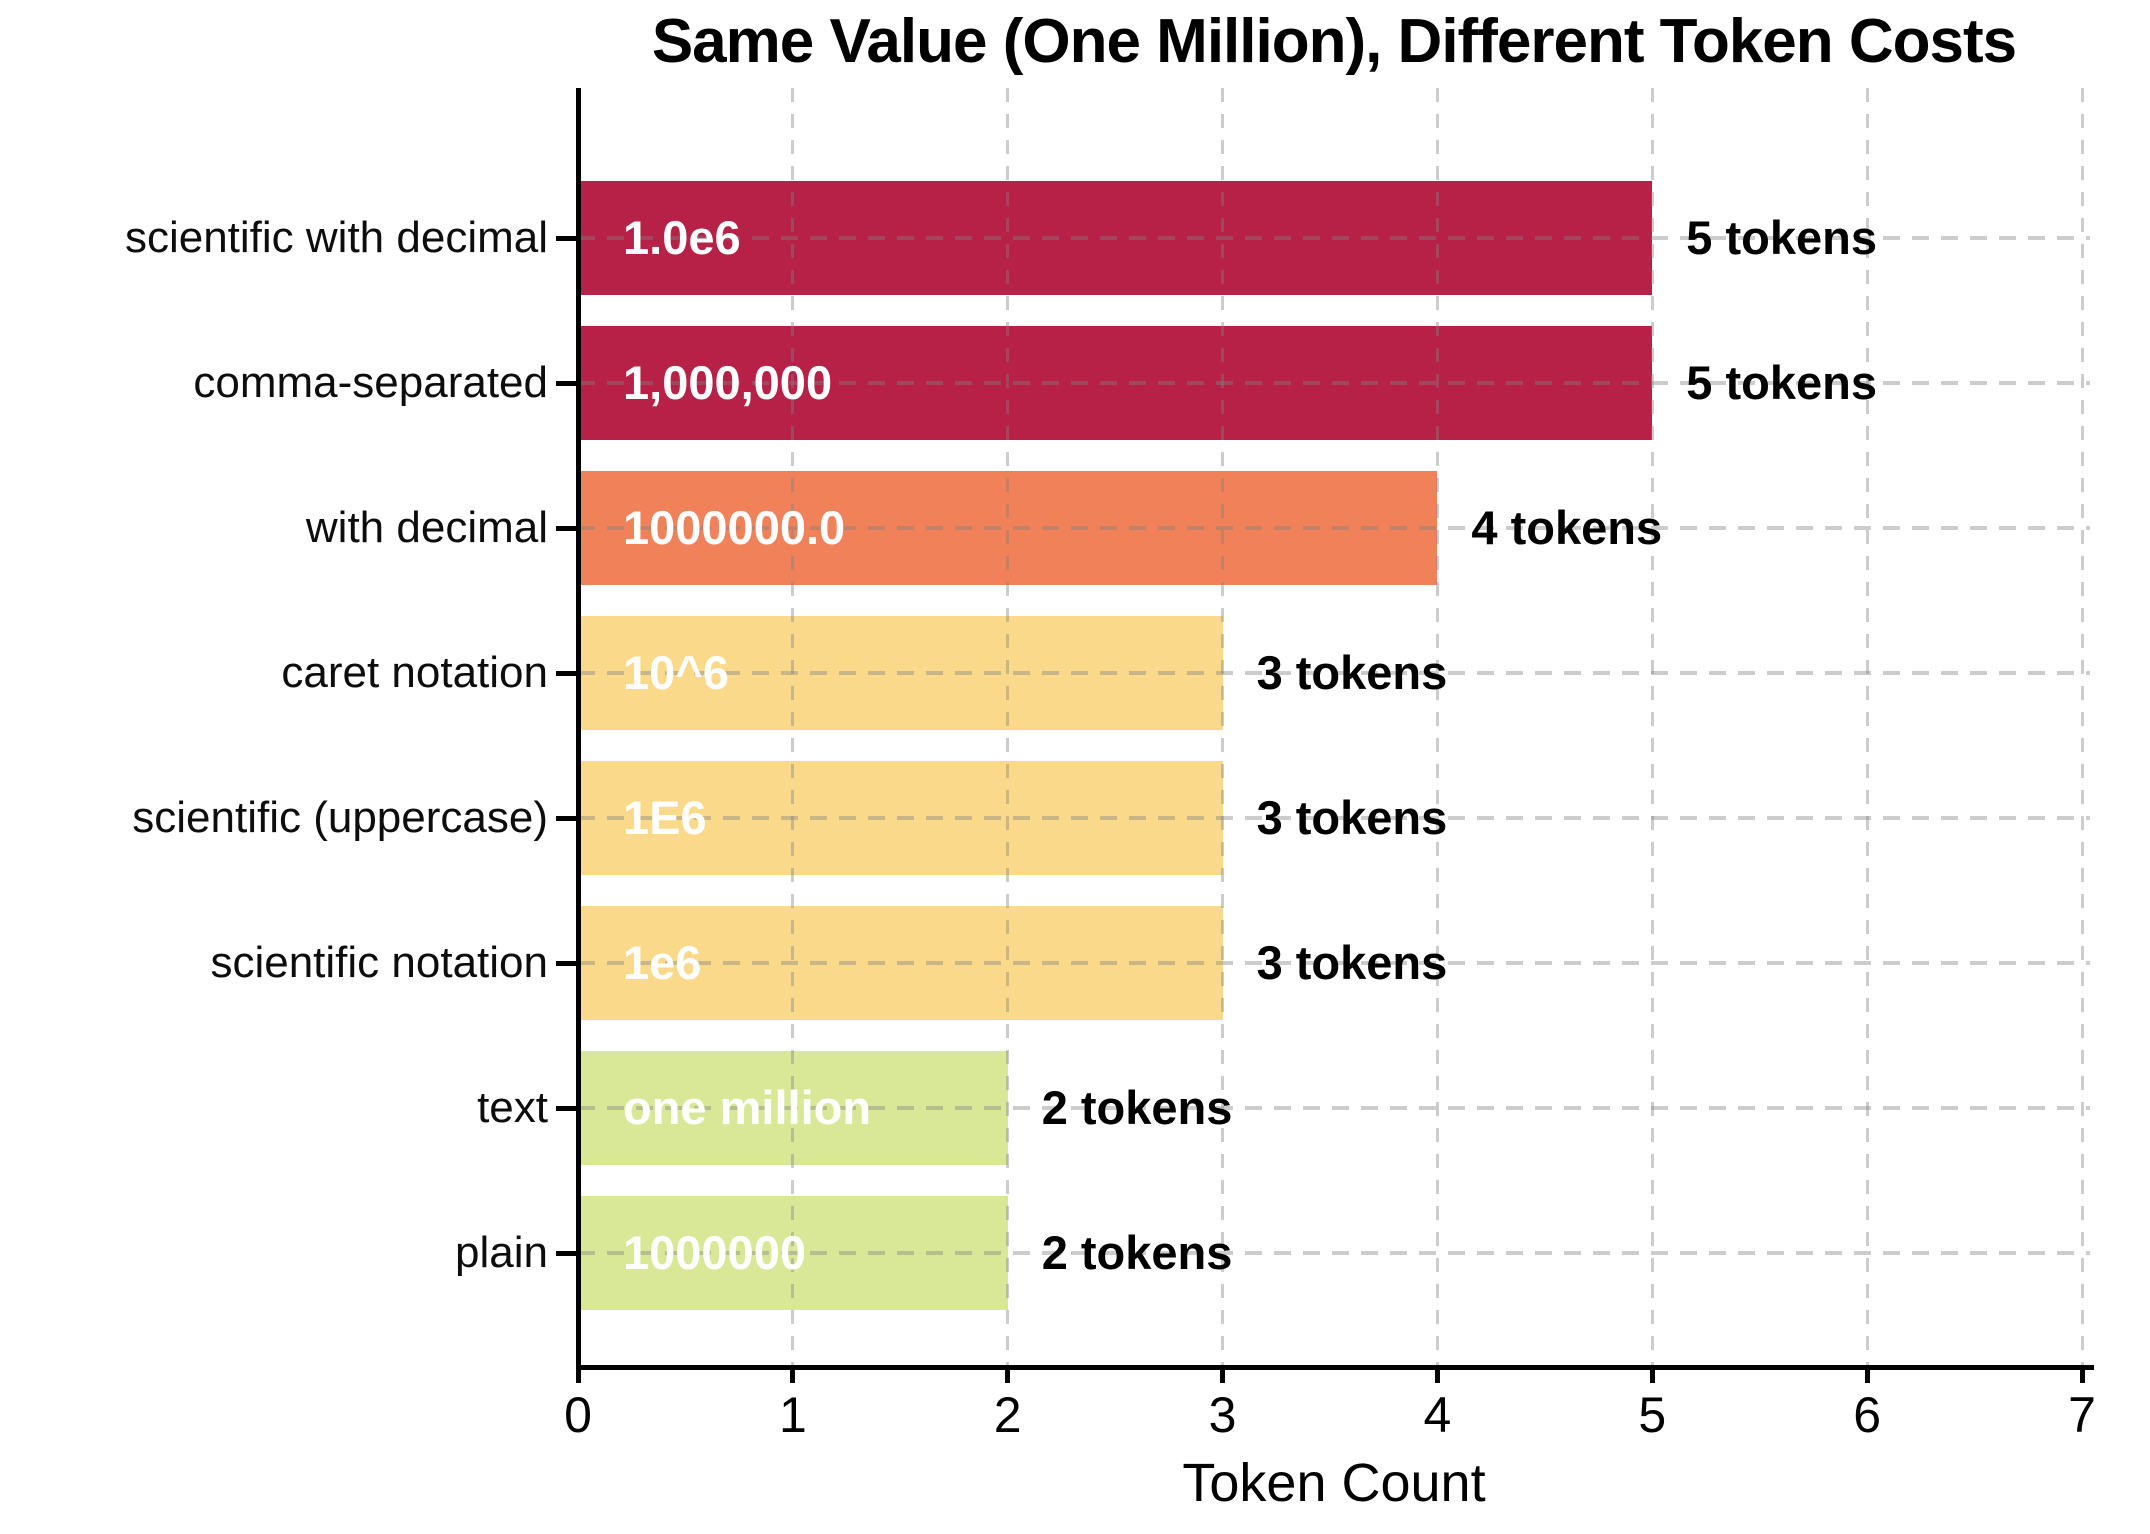 The height and width of the screenshot is (1534, 2150). I want to click on x-tick-label: 3, so click(1222, 1415).